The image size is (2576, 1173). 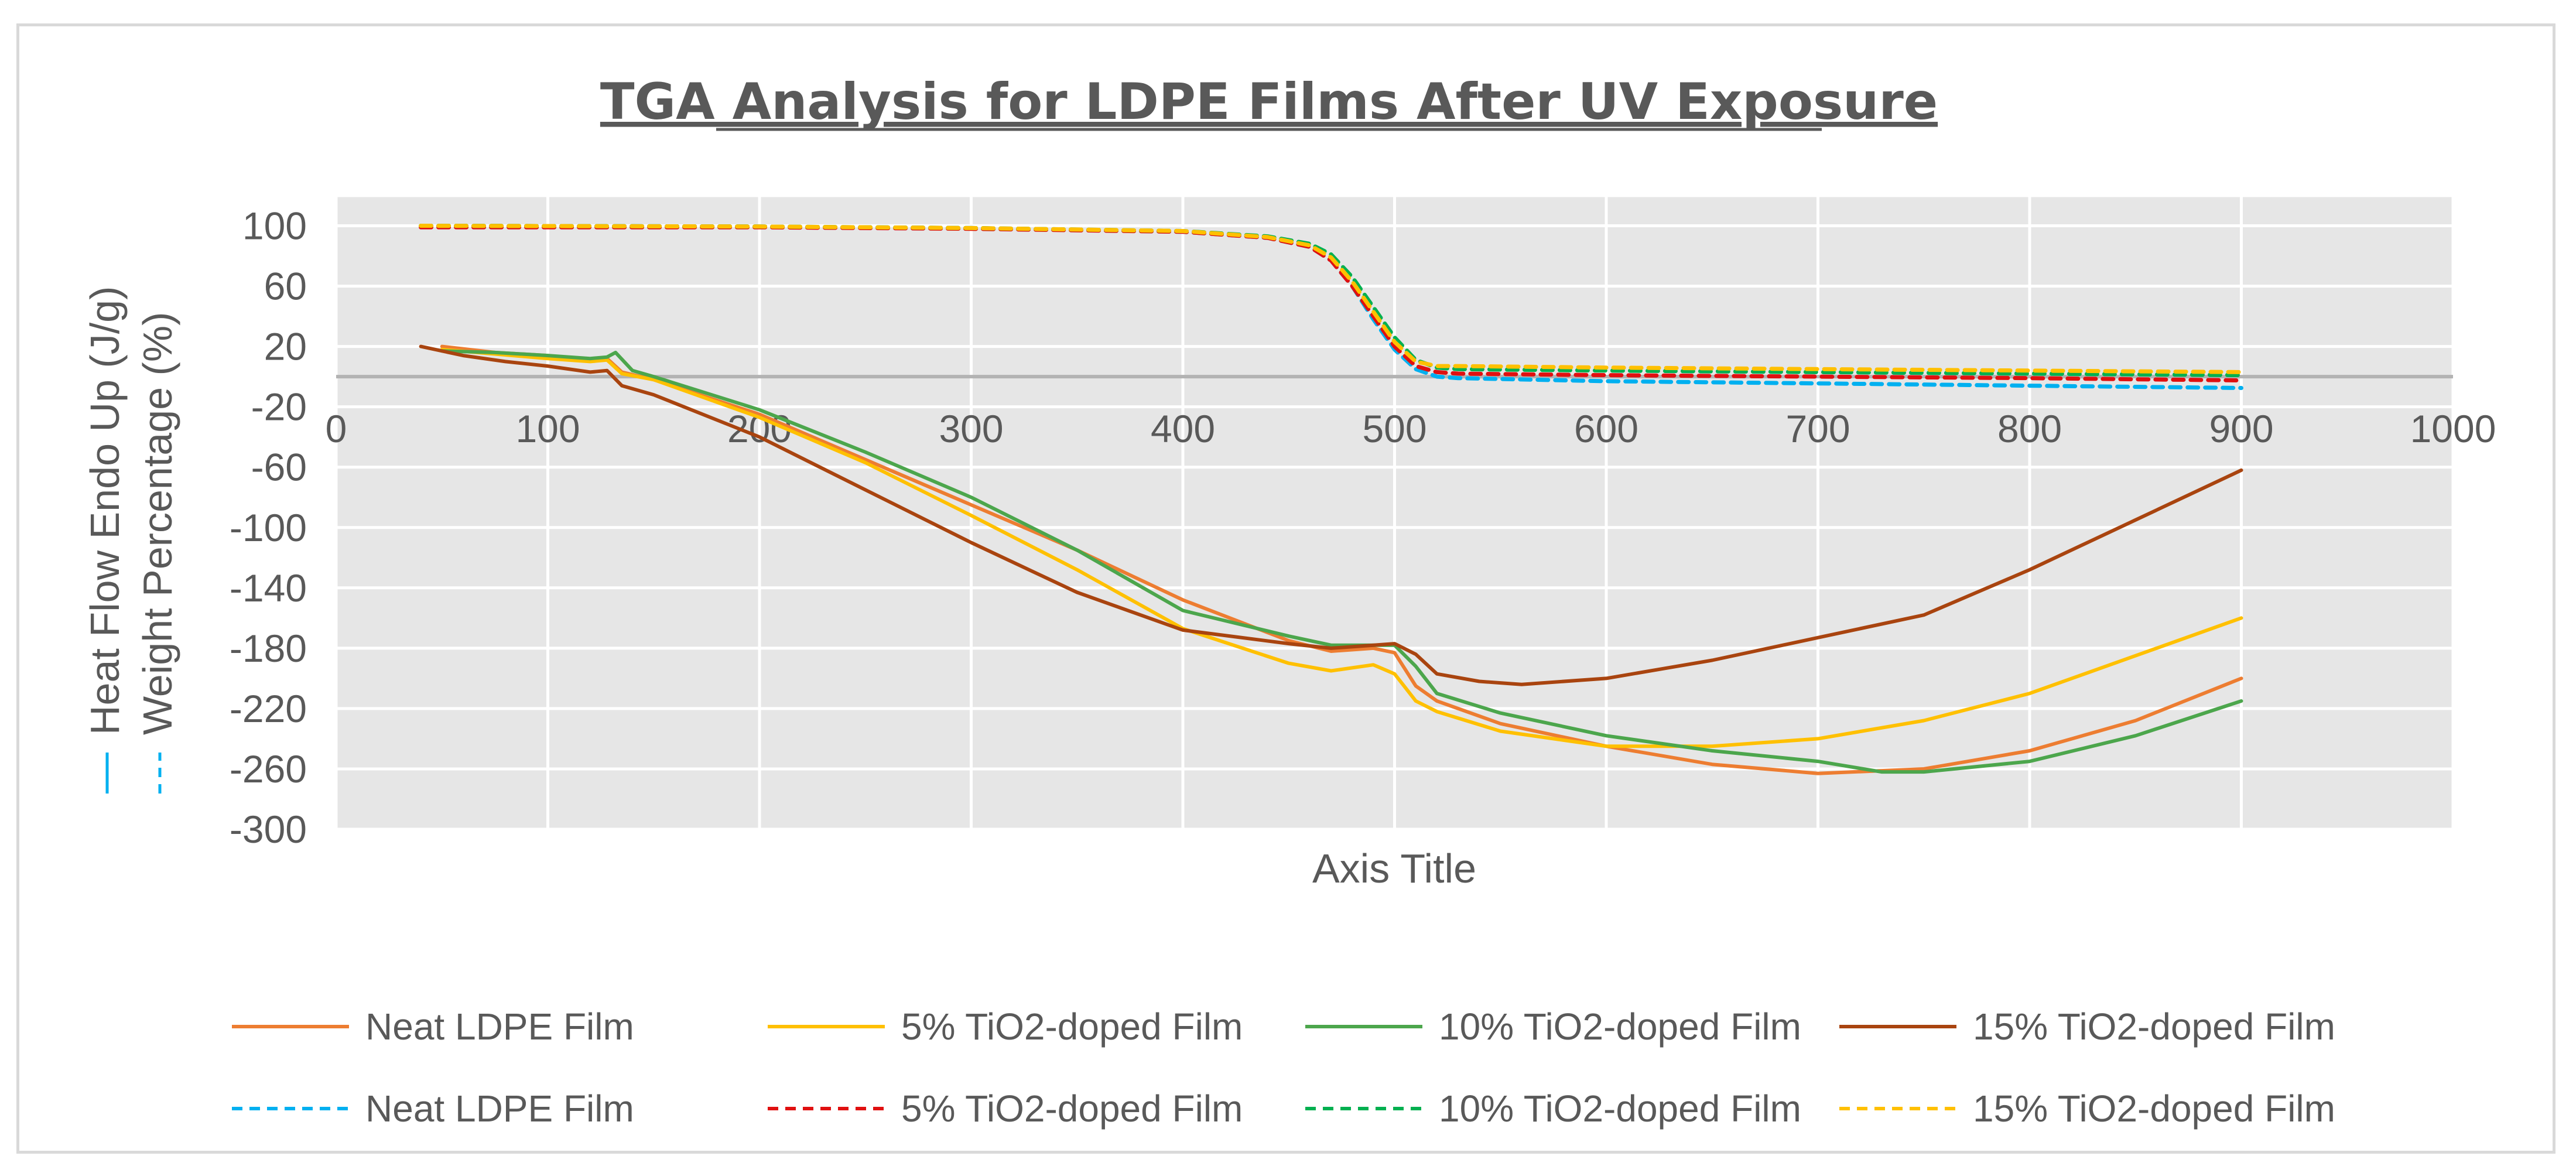 I want to click on y-tick-label: -260, so click(x=268, y=769).